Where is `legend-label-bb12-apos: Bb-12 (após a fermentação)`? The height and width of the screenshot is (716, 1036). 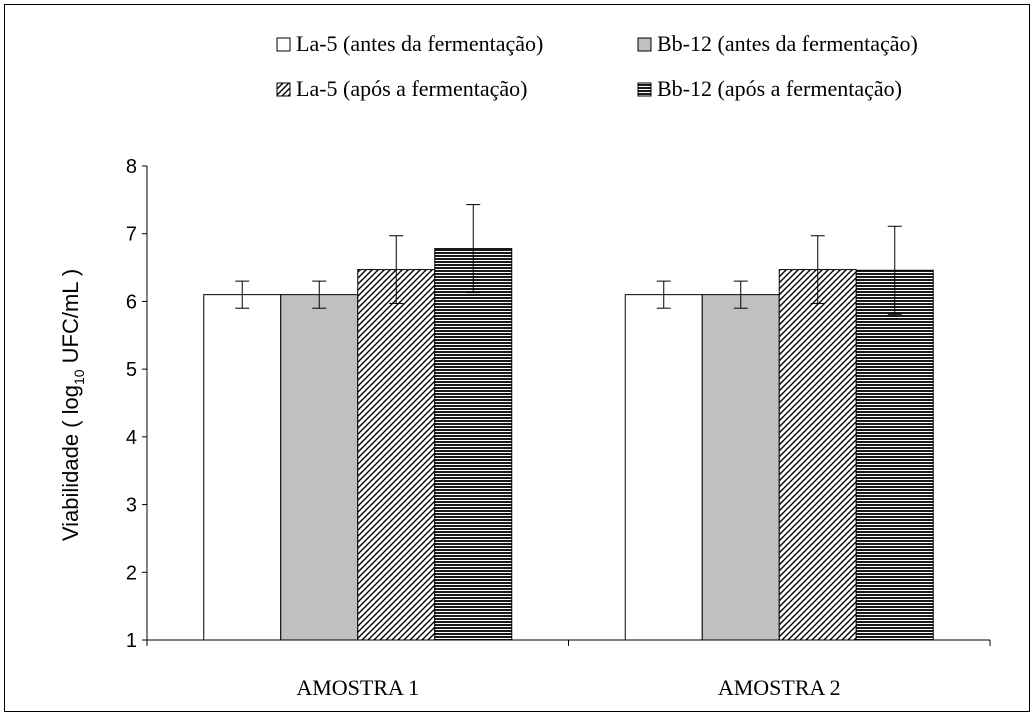 legend-label-bb12-apos: Bb-12 (após a fermentação) is located at coordinates (779, 88).